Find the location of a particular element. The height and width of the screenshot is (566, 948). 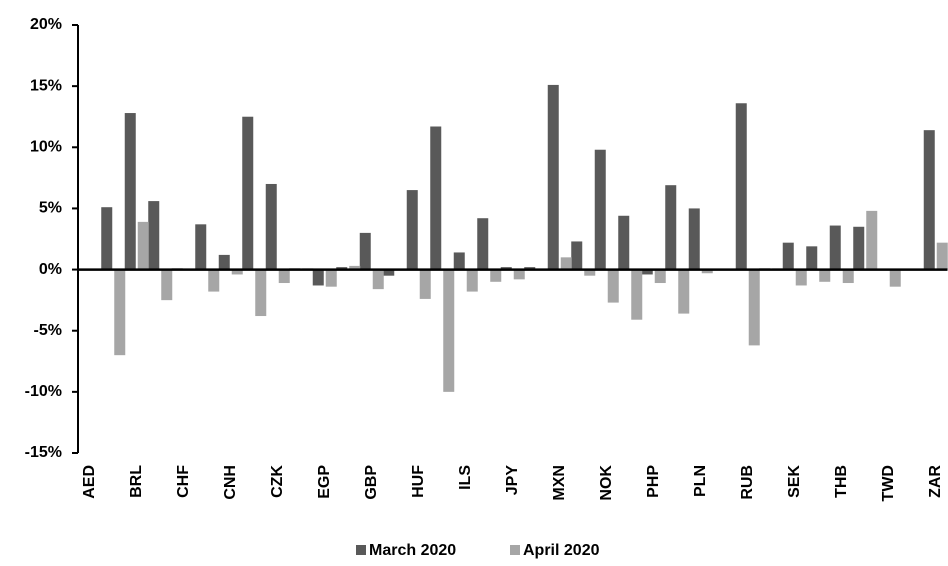

x-tick-label: PHP is located at coordinates (653, 481).